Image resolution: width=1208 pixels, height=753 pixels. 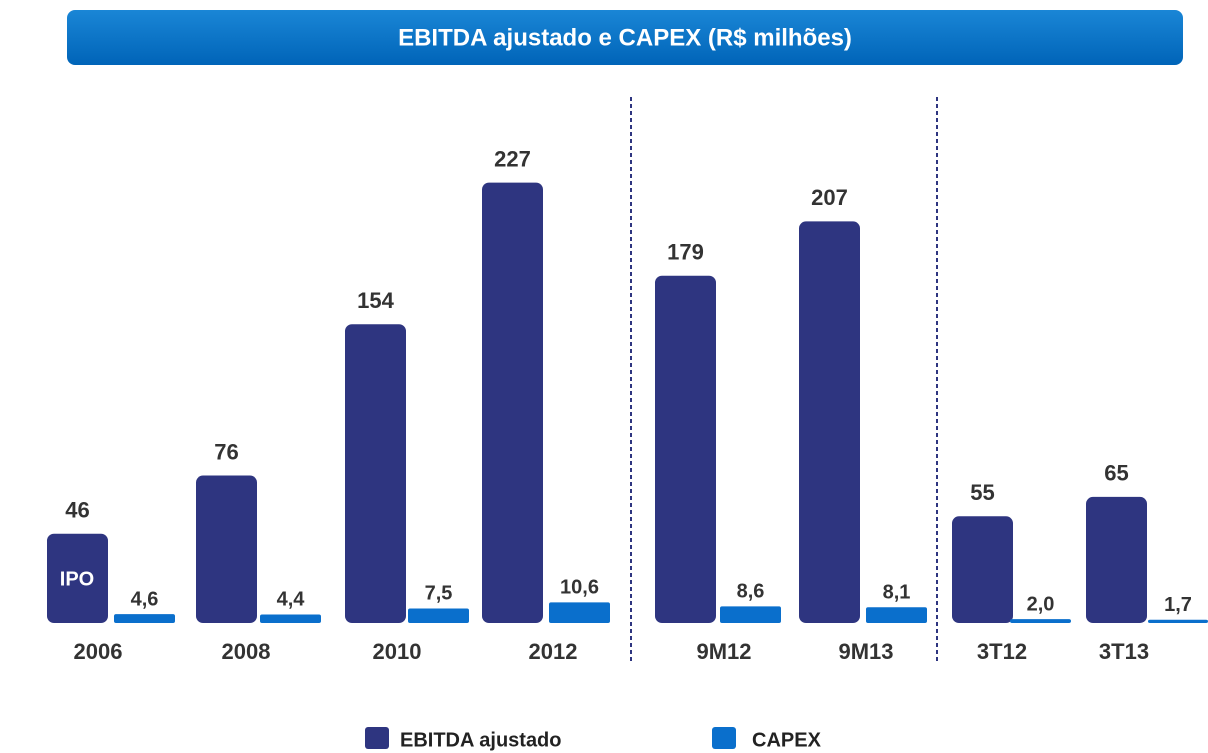 What do you see at coordinates (512, 158) in the screenshot?
I see `data-label: 227` at bounding box center [512, 158].